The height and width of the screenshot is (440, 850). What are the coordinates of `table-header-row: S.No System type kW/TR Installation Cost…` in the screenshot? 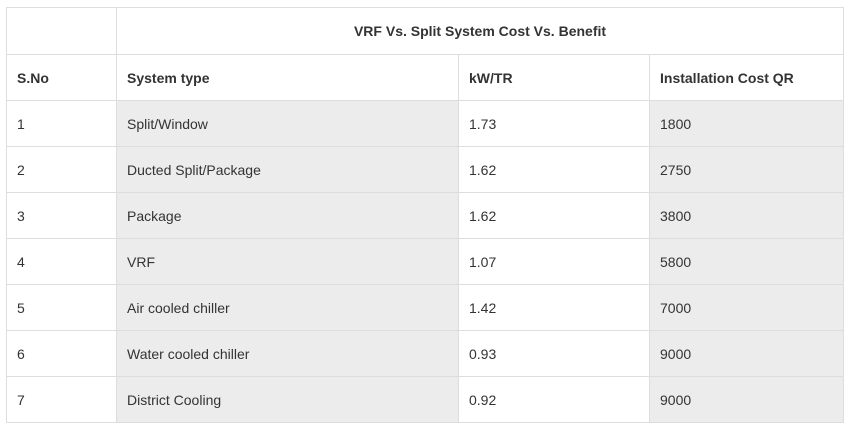 It's located at (425, 77).